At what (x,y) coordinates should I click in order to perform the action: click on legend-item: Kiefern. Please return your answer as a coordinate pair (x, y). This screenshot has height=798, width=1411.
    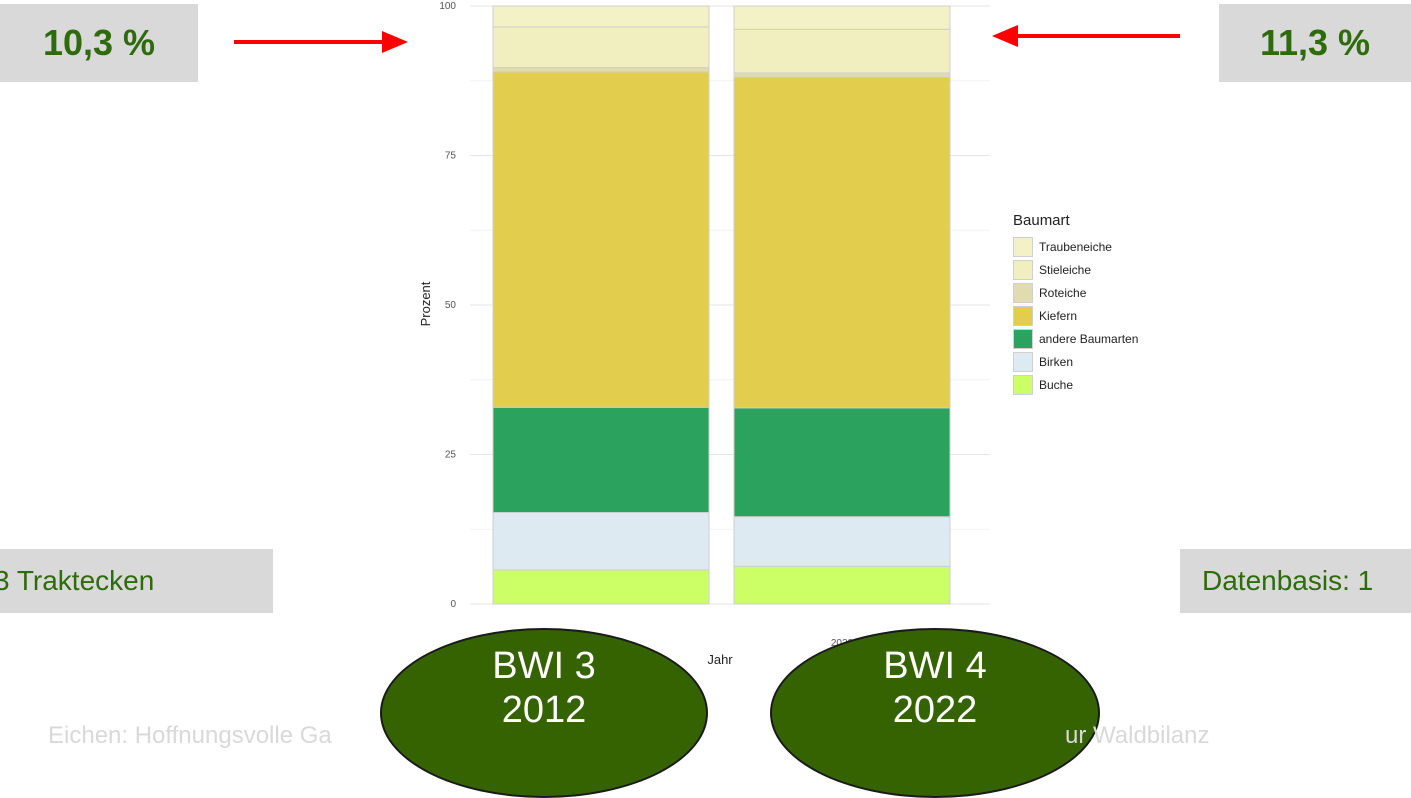
    Looking at the image, I should click on (1075, 315).